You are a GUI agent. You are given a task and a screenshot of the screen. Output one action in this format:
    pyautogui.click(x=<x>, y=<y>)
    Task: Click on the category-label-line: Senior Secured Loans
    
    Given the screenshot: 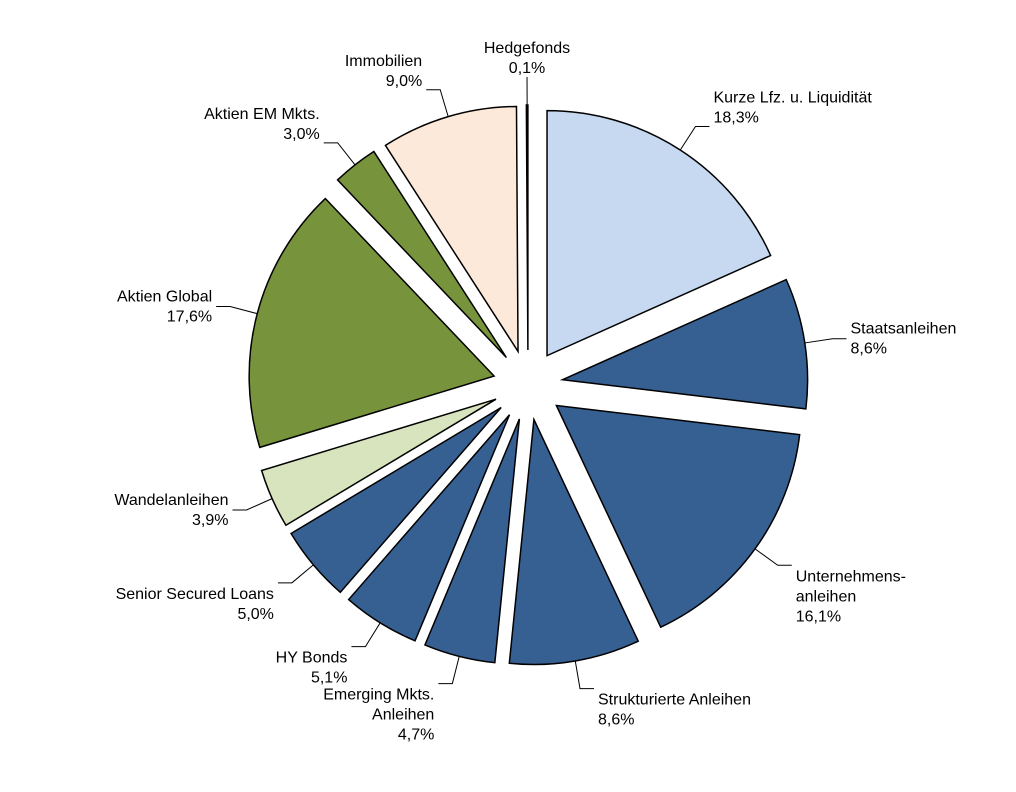 What is the action you would take?
    pyautogui.click(x=195, y=594)
    